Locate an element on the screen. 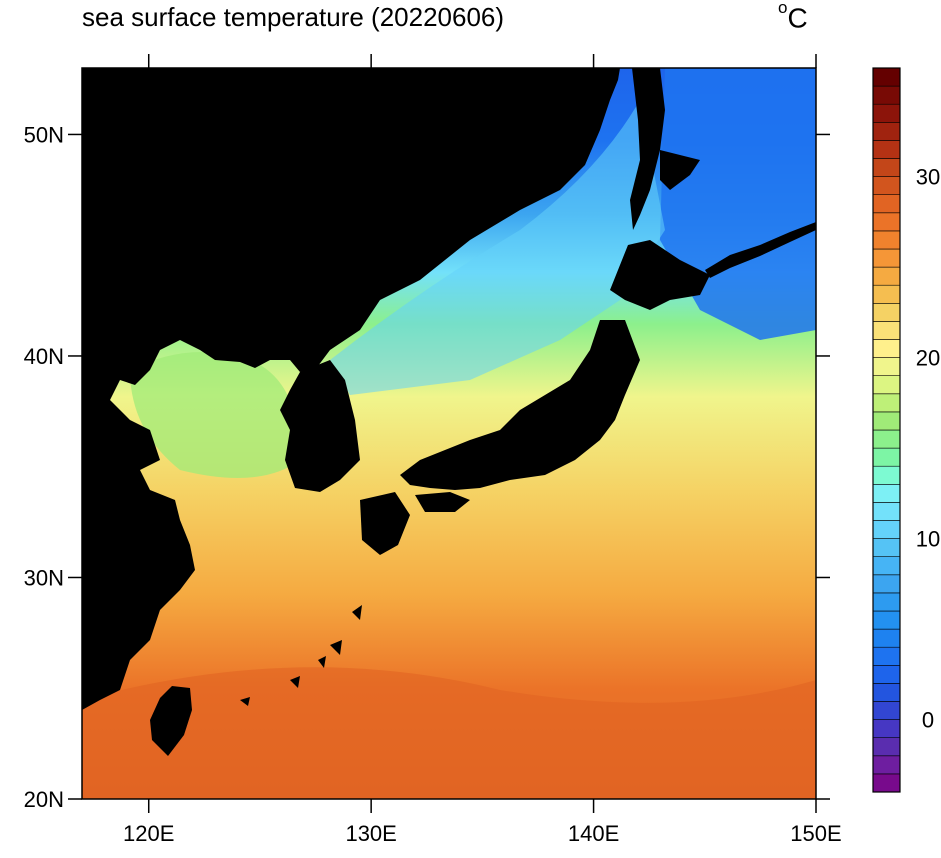 The image size is (941, 858). taiwan is located at coordinates (171, 721).